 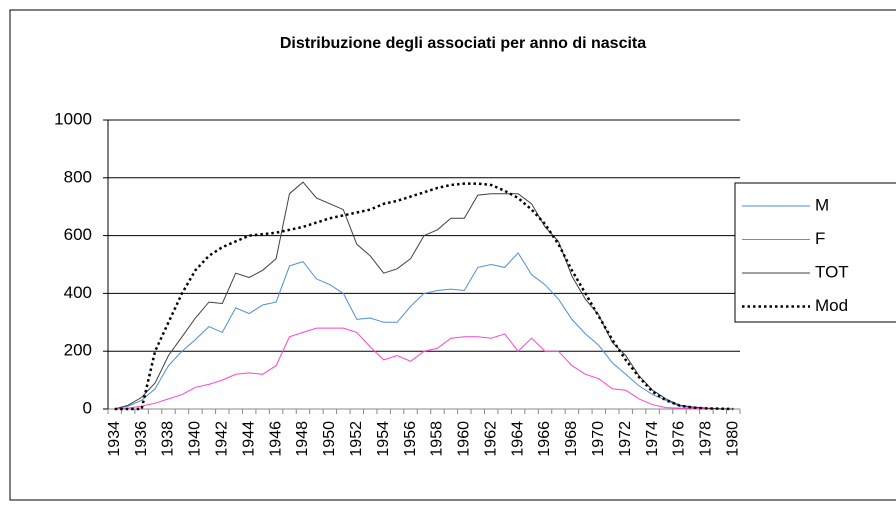 I want to click on x-tick-label: 1936, so click(x=141, y=439).